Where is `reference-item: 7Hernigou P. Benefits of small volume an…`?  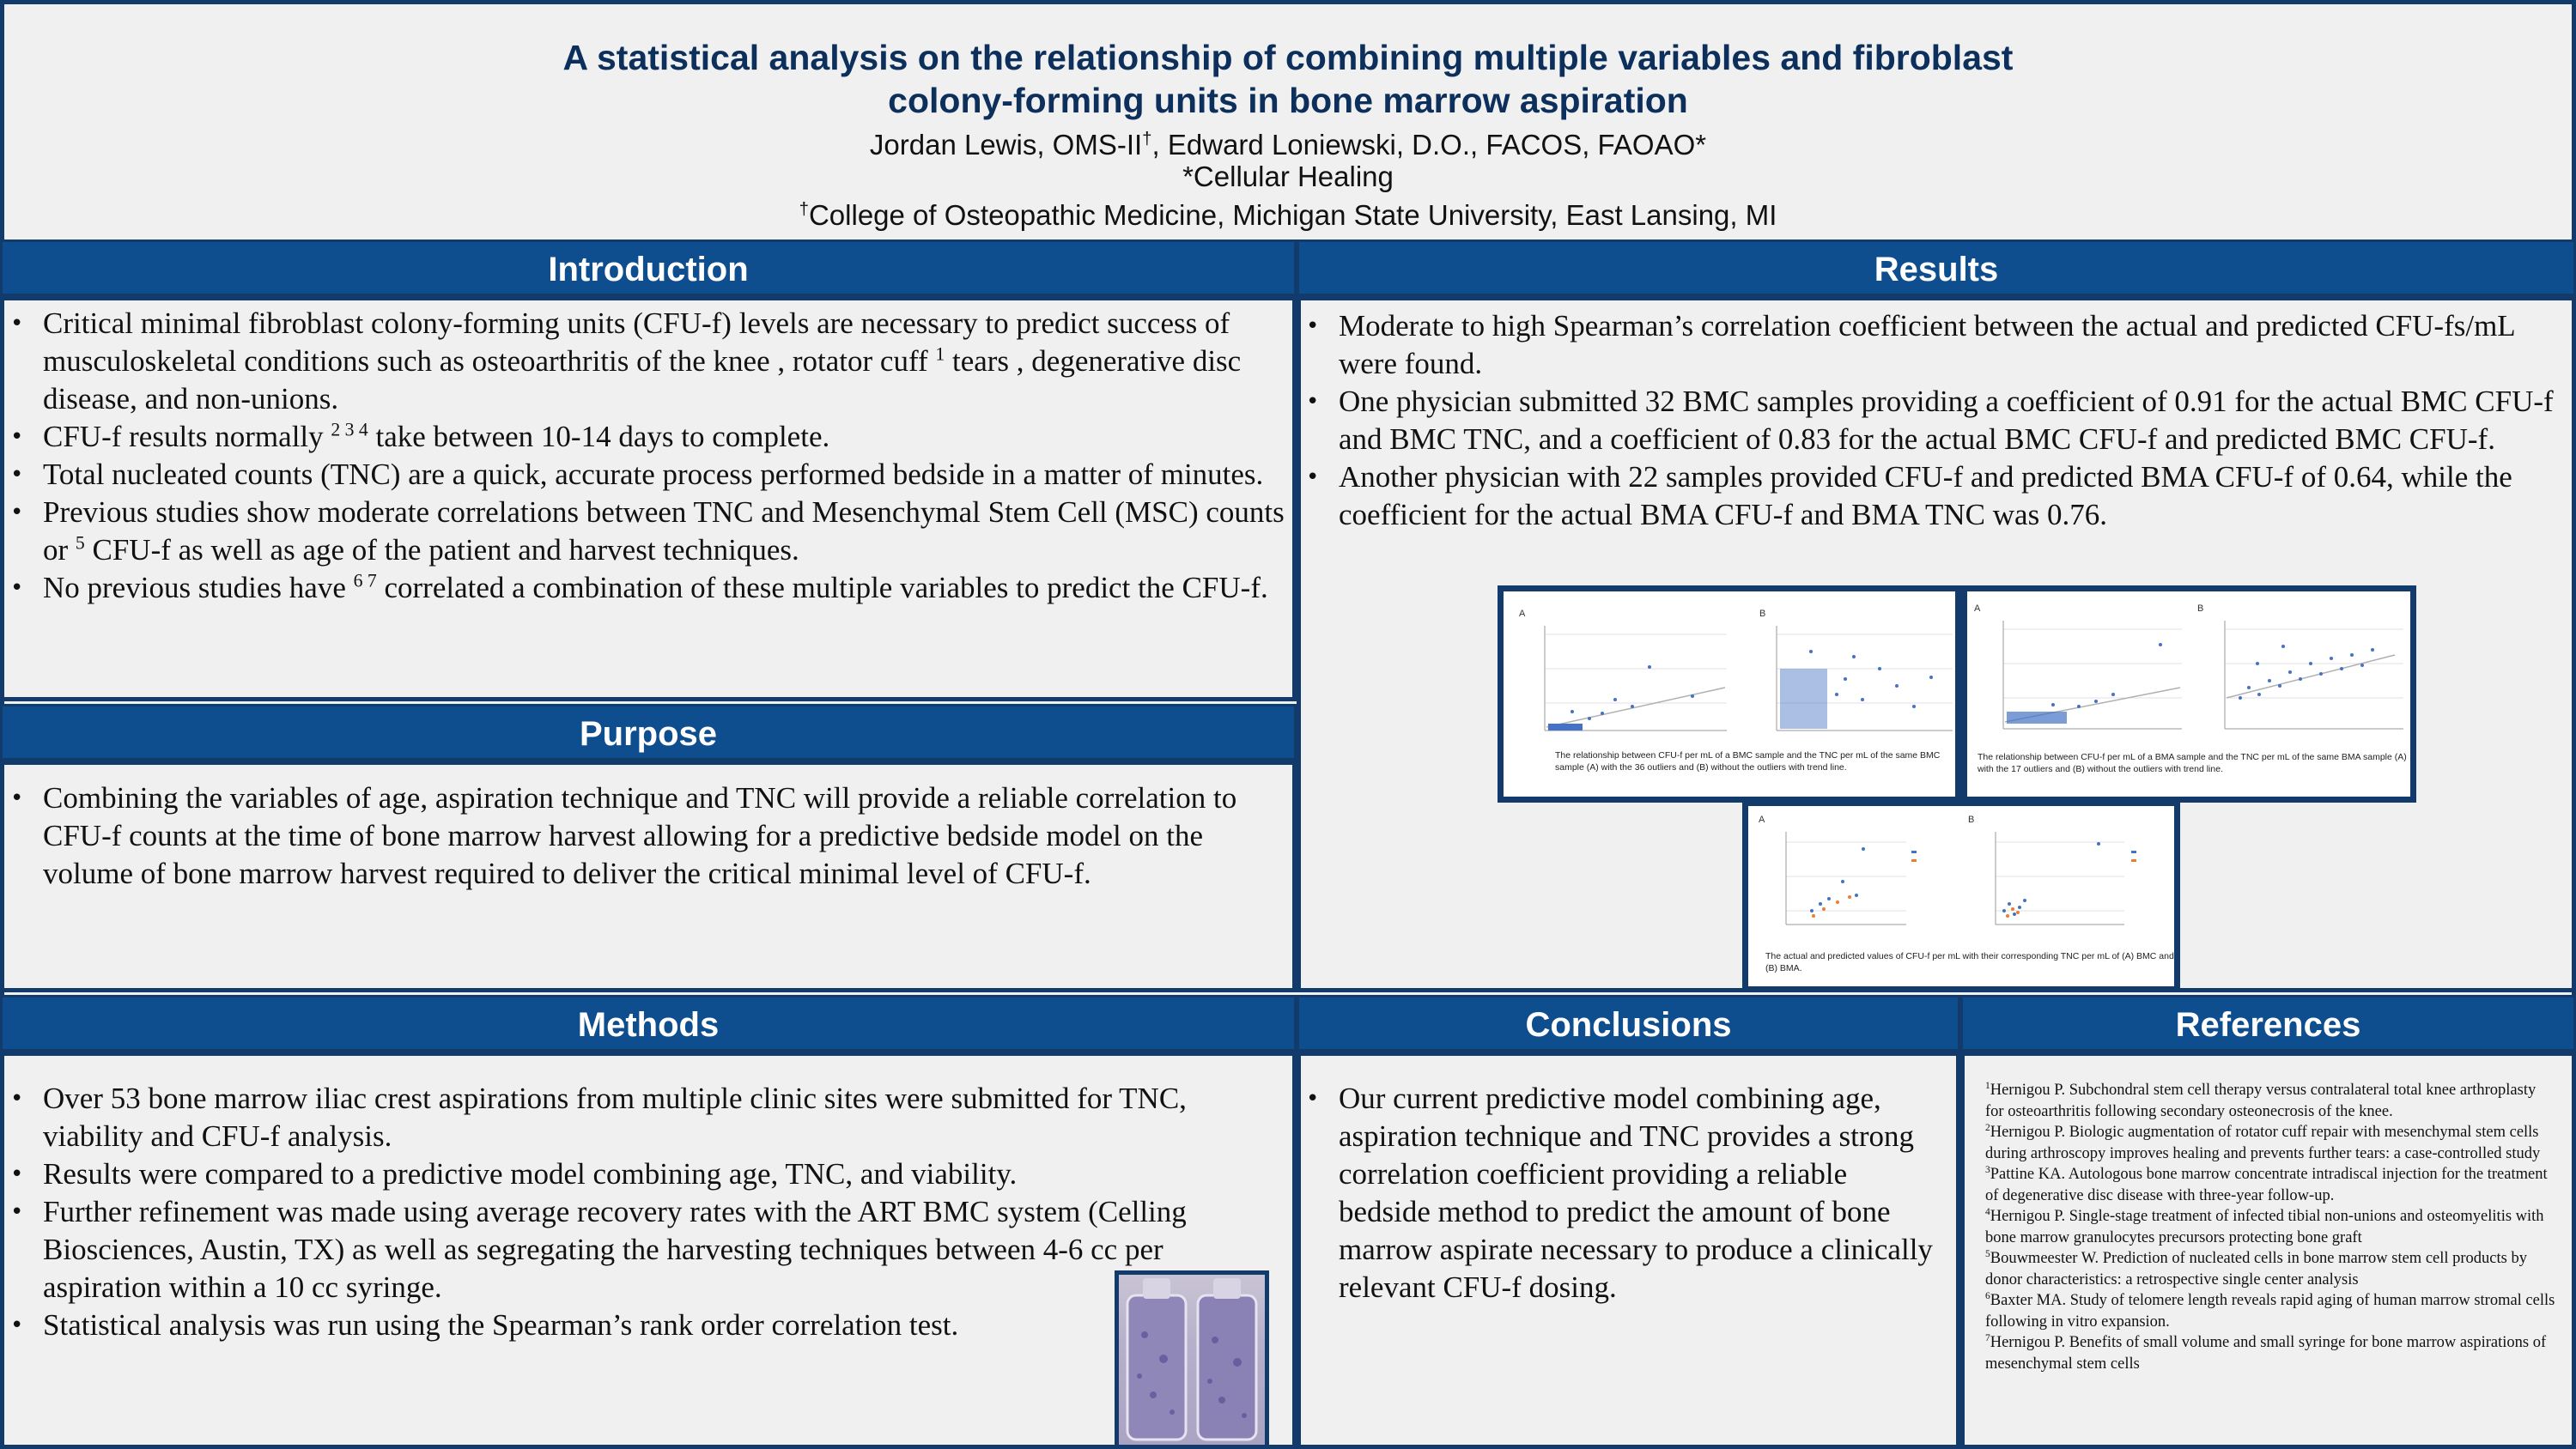 reference-item: 7Hernigou P. Benefits of small volume an… is located at coordinates (2271, 1353).